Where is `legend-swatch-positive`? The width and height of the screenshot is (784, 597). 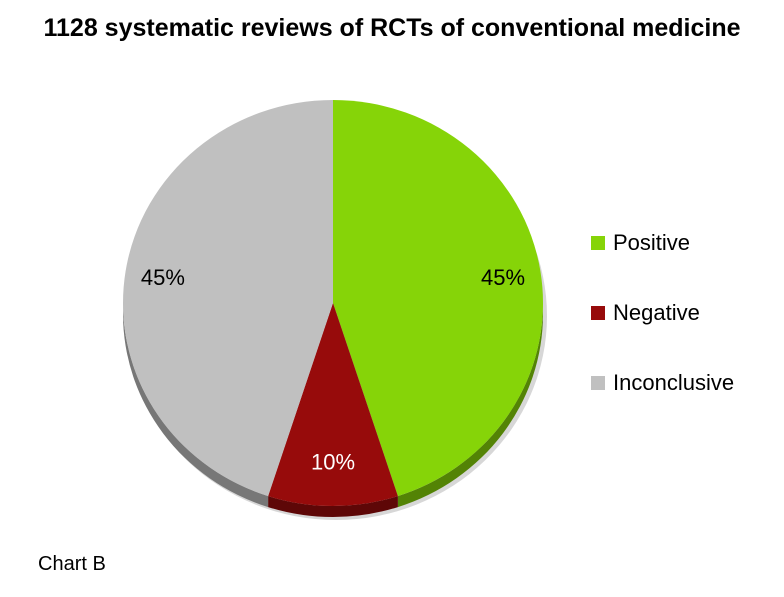
legend-swatch-positive is located at coordinates (598, 243).